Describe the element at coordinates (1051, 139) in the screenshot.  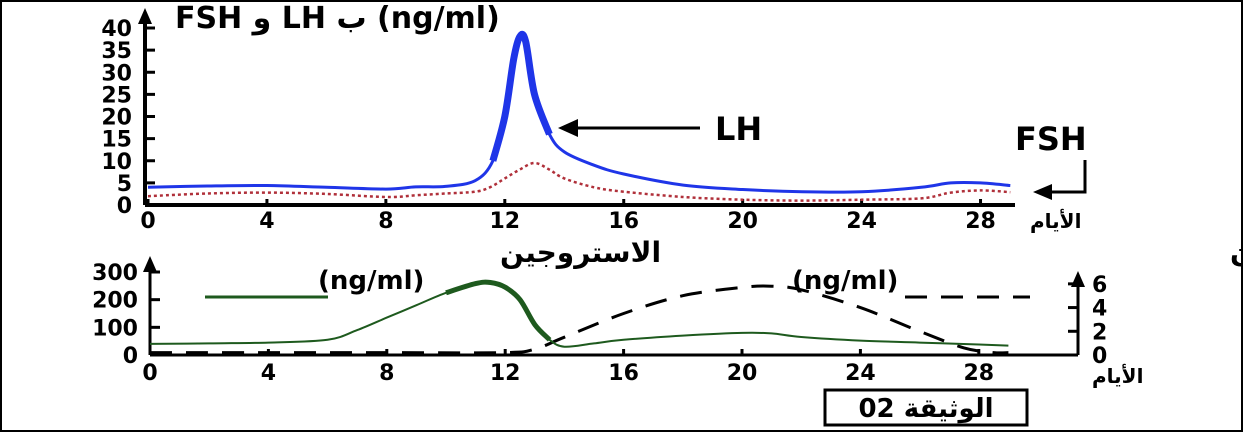
I see `fsh-annotation-label: FSH` at that location.